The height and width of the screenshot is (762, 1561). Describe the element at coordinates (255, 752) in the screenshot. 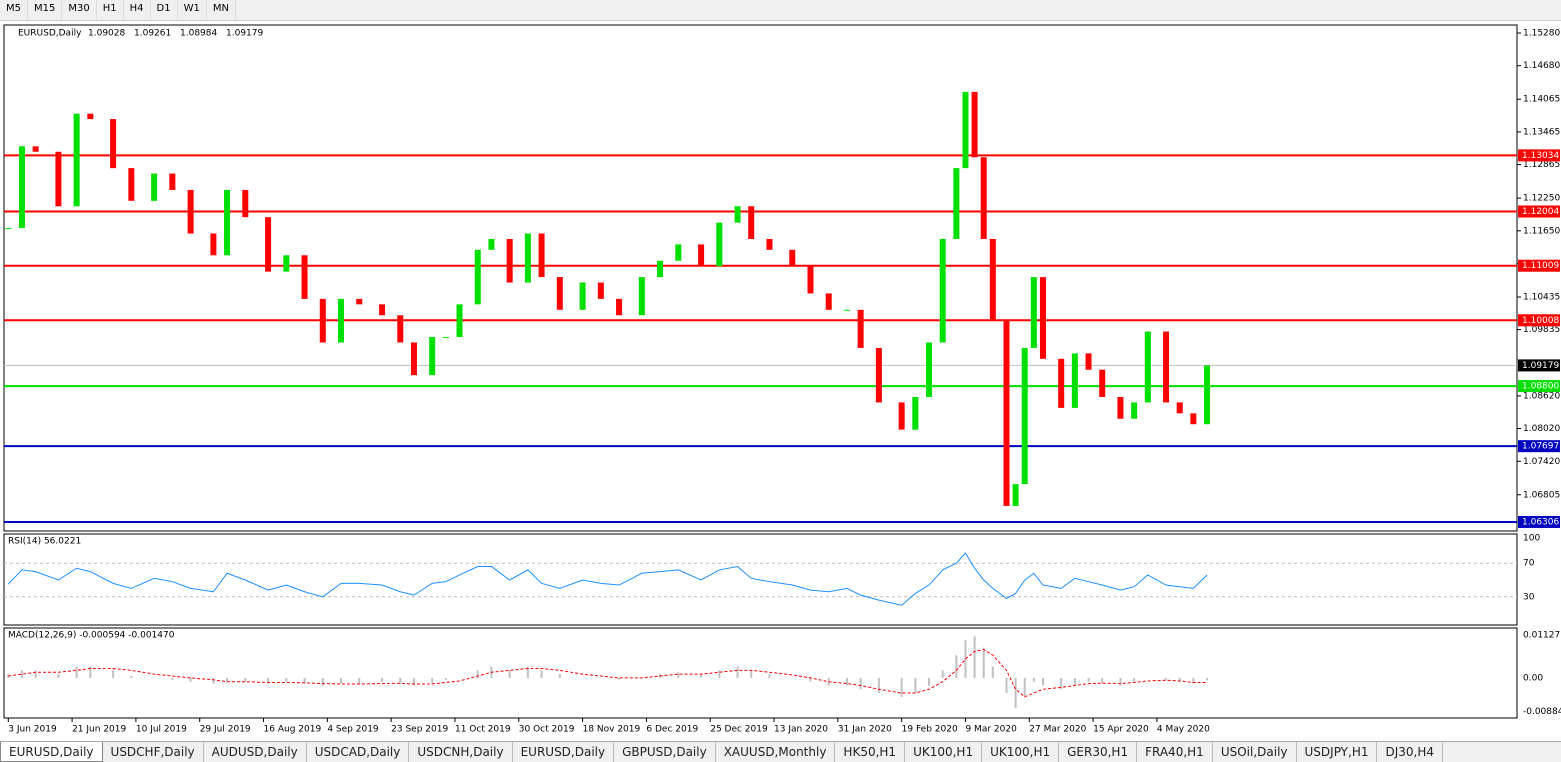

I see `chart-tab: AUDUSD,Daily` at that location.